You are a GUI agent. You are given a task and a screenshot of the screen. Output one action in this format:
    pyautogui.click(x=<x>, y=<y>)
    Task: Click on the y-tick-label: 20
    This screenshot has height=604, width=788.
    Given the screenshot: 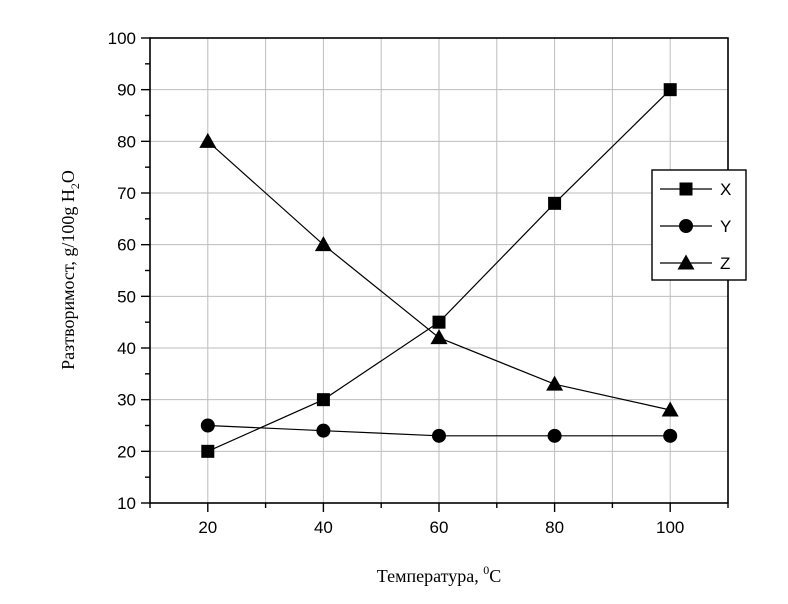 What is the action you would take?
    pyautogui.click(x=126, y=451)
    